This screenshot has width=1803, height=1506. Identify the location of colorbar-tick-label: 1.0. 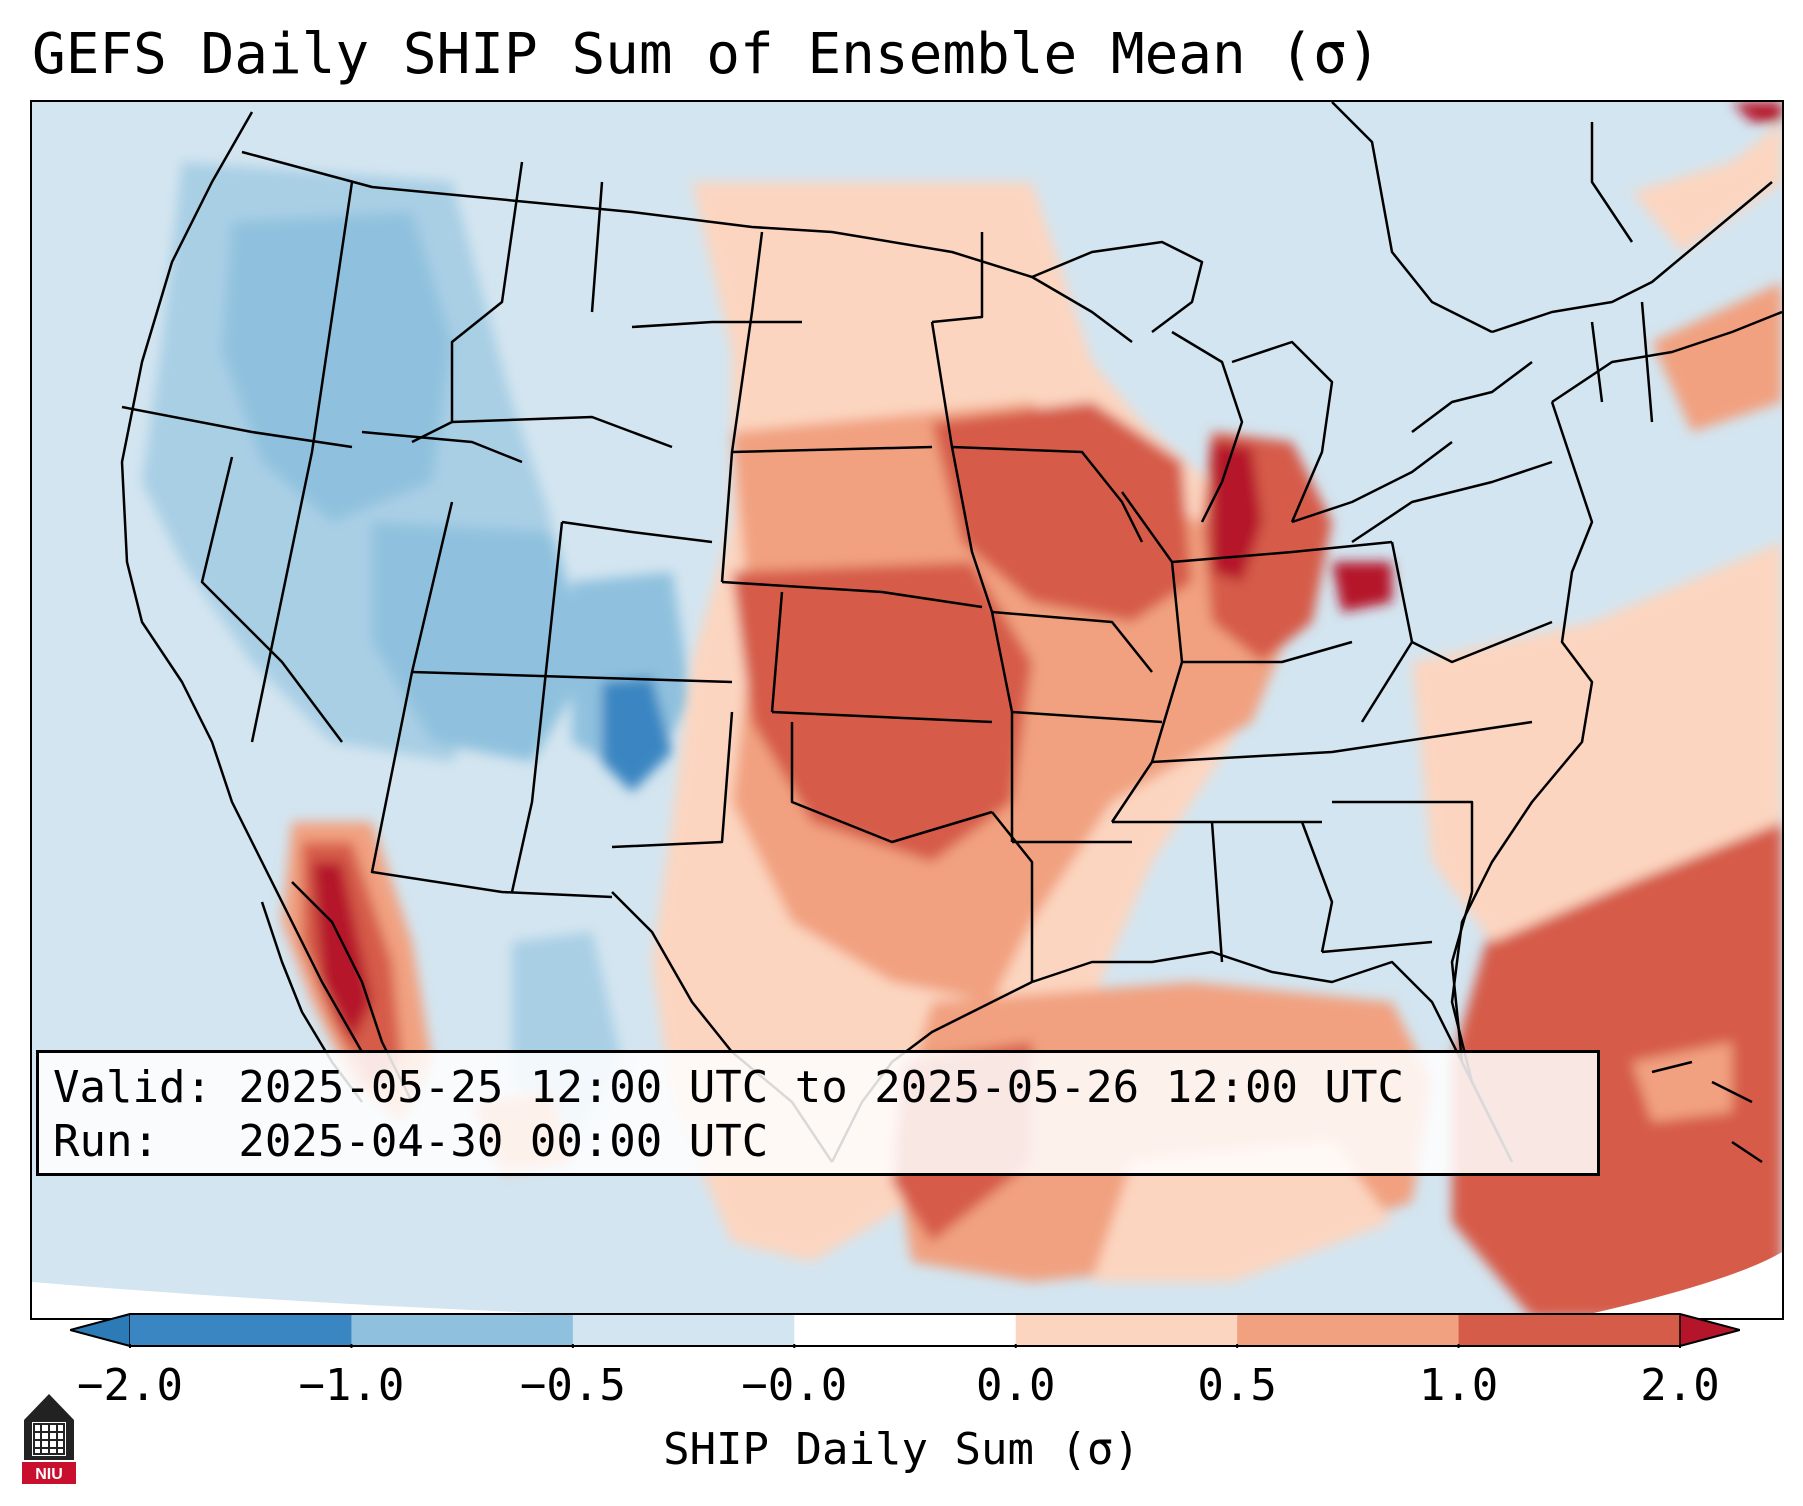
(1458, 1385).